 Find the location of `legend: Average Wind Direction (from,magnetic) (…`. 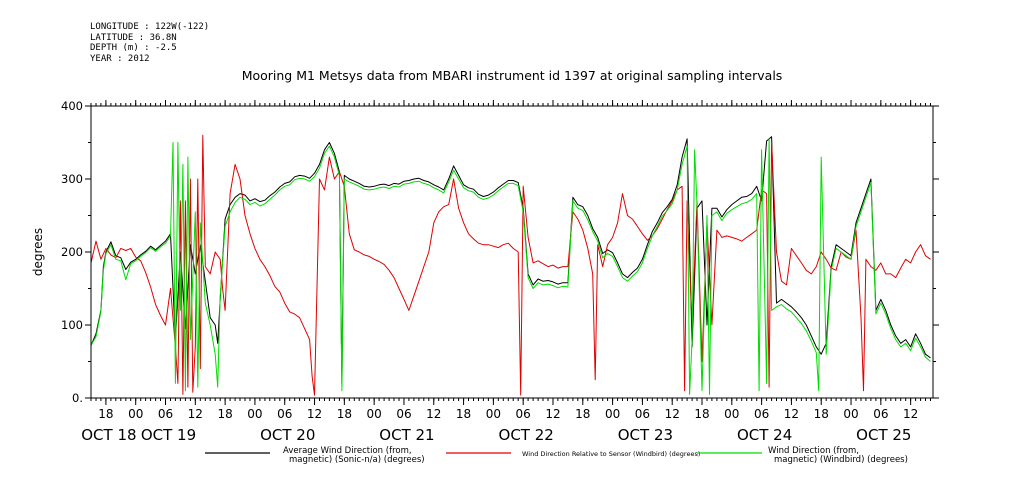

legend: Average Wind Direction (from,magnetic) (… is located at coordinates (556, 455).